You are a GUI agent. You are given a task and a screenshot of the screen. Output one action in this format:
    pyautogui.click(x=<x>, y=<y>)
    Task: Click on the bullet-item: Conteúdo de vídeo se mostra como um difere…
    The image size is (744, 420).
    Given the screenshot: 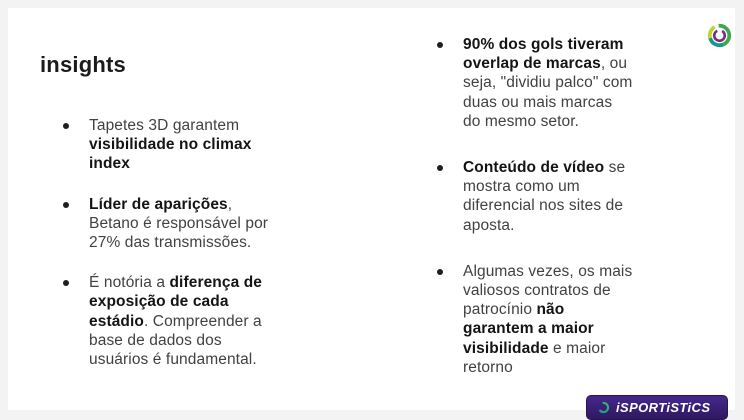 What is the action you would take?
    pyautogui.click(x=561, y=196)
    